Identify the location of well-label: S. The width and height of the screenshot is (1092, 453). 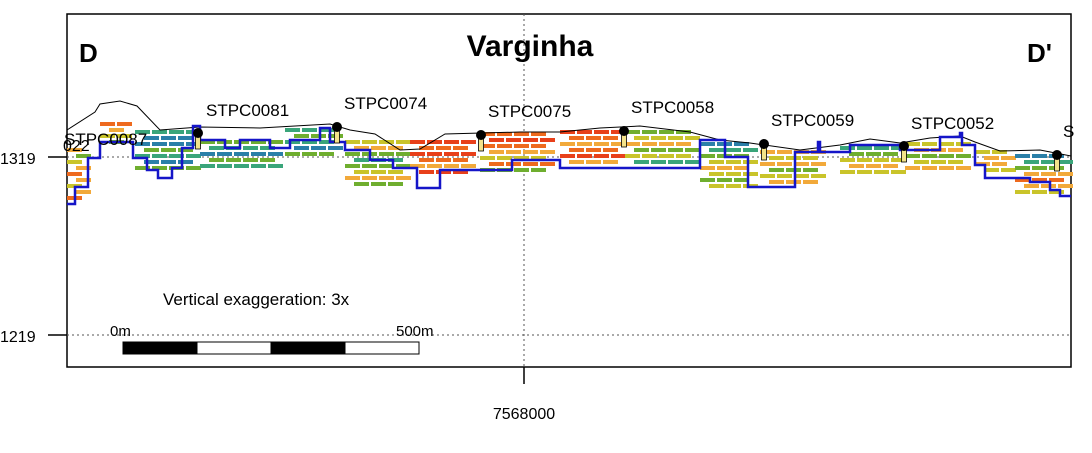
(1068, 131).